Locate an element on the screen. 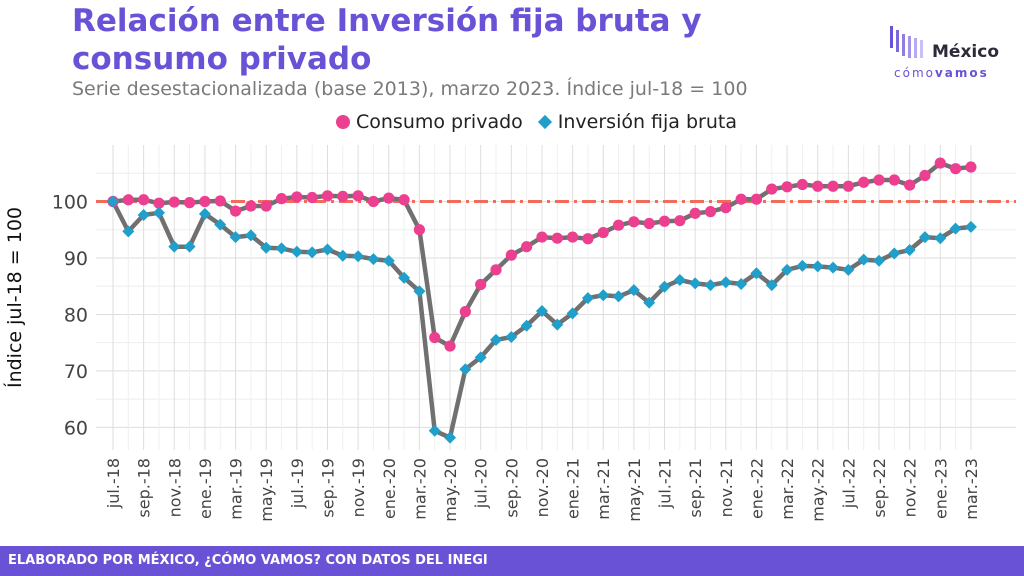  x-tick-label: ene.-19 is located at coordinates (205, 488).